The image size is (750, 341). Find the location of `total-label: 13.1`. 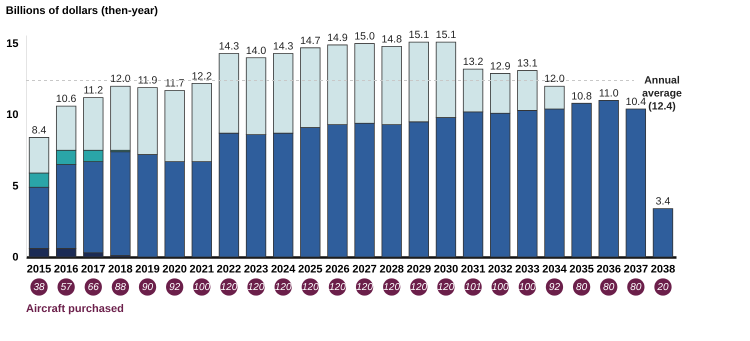

total-label: 13.1 is located at coordinates (527, 64).